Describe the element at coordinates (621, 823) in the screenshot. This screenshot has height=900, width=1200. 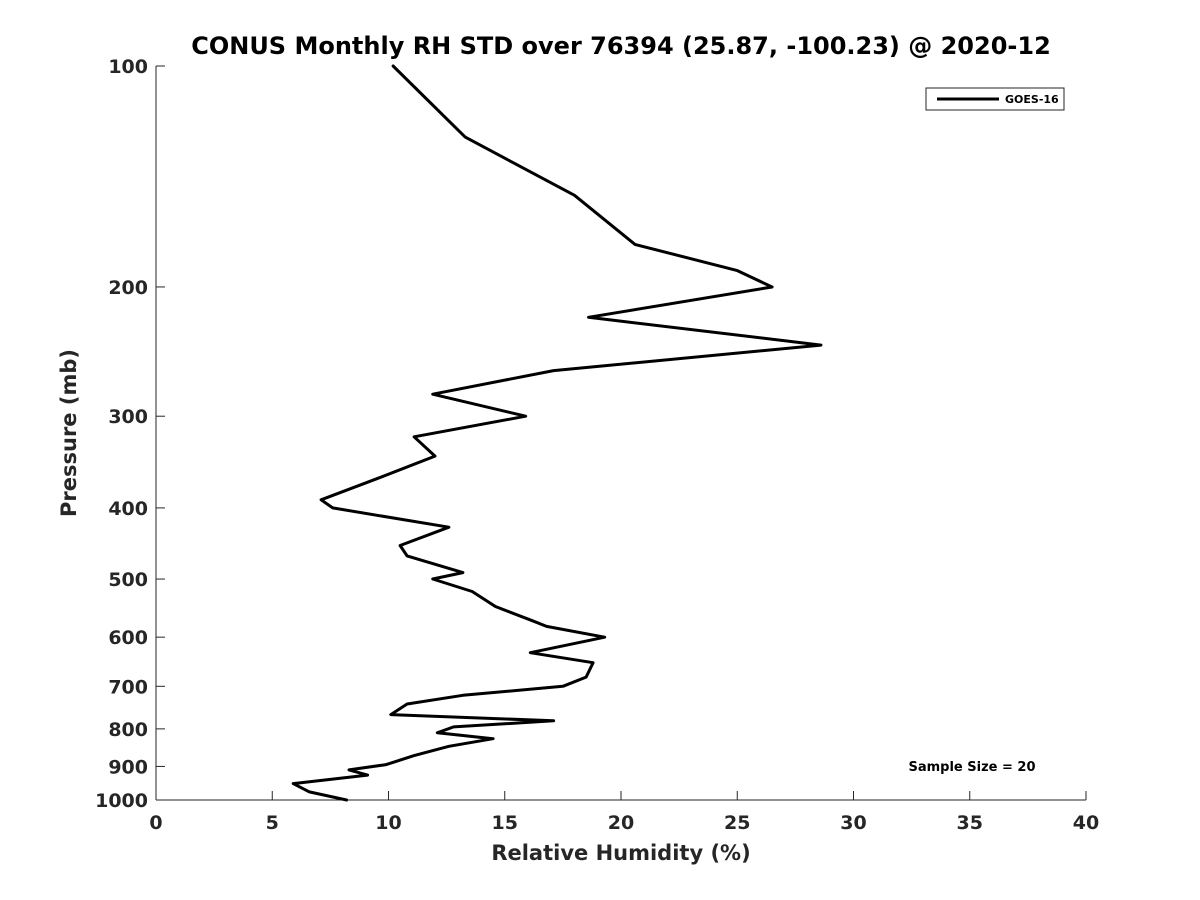
I see `x-tick-label: 20` at that location.